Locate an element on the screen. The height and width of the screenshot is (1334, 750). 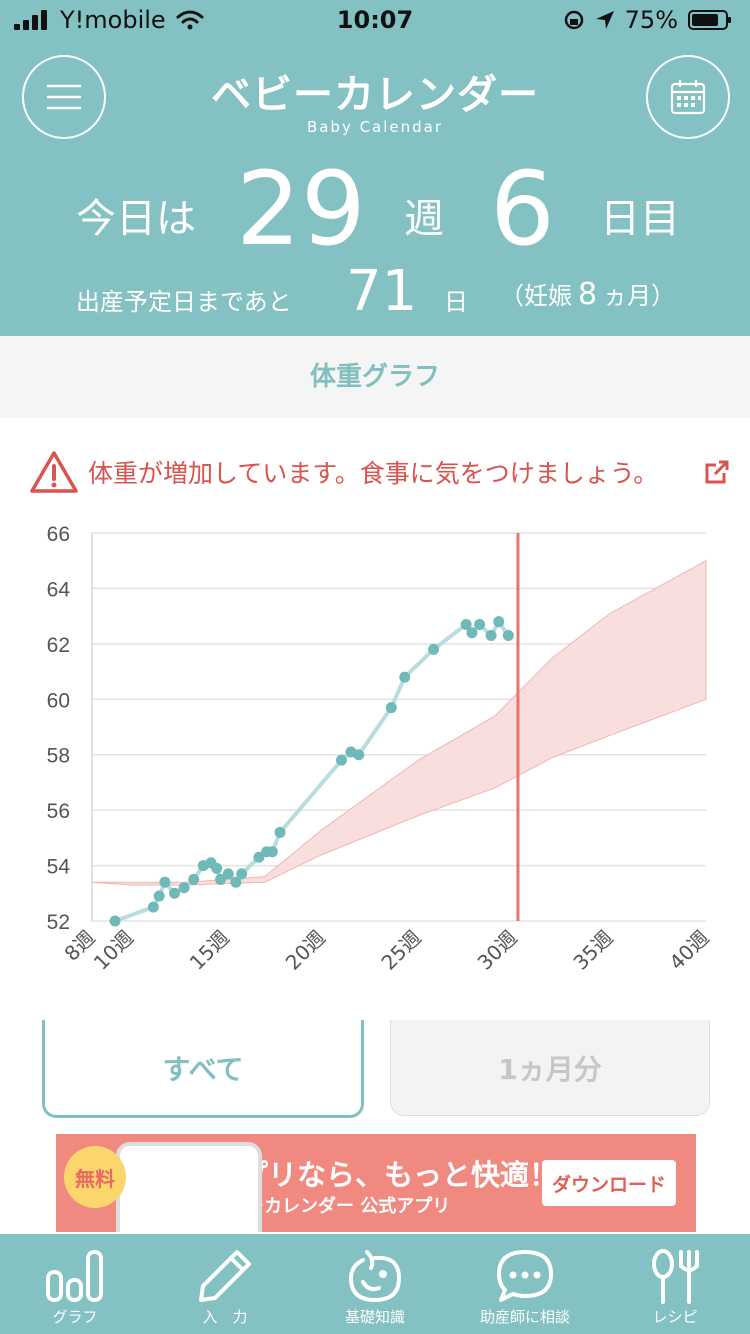
app-download-banner: 無料 アプリなら、もっと快適！ ベビーカレンダー 公式アプリ ダウンロード is located at coordinates (376, 1183).